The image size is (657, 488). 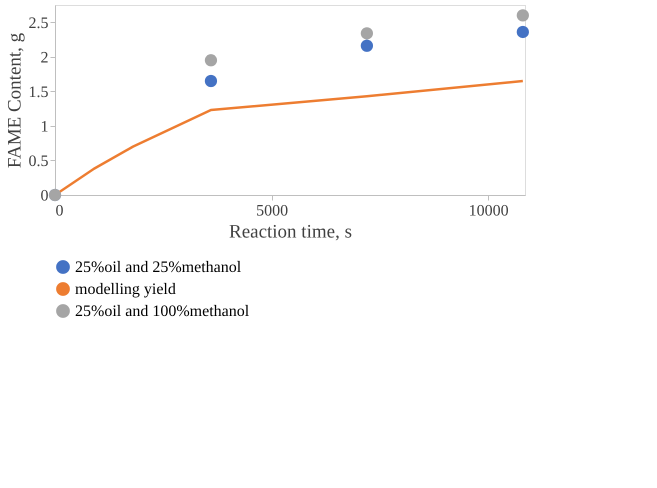 I want to click on y-tick-label: 0.5, so click(x=38, y=161).